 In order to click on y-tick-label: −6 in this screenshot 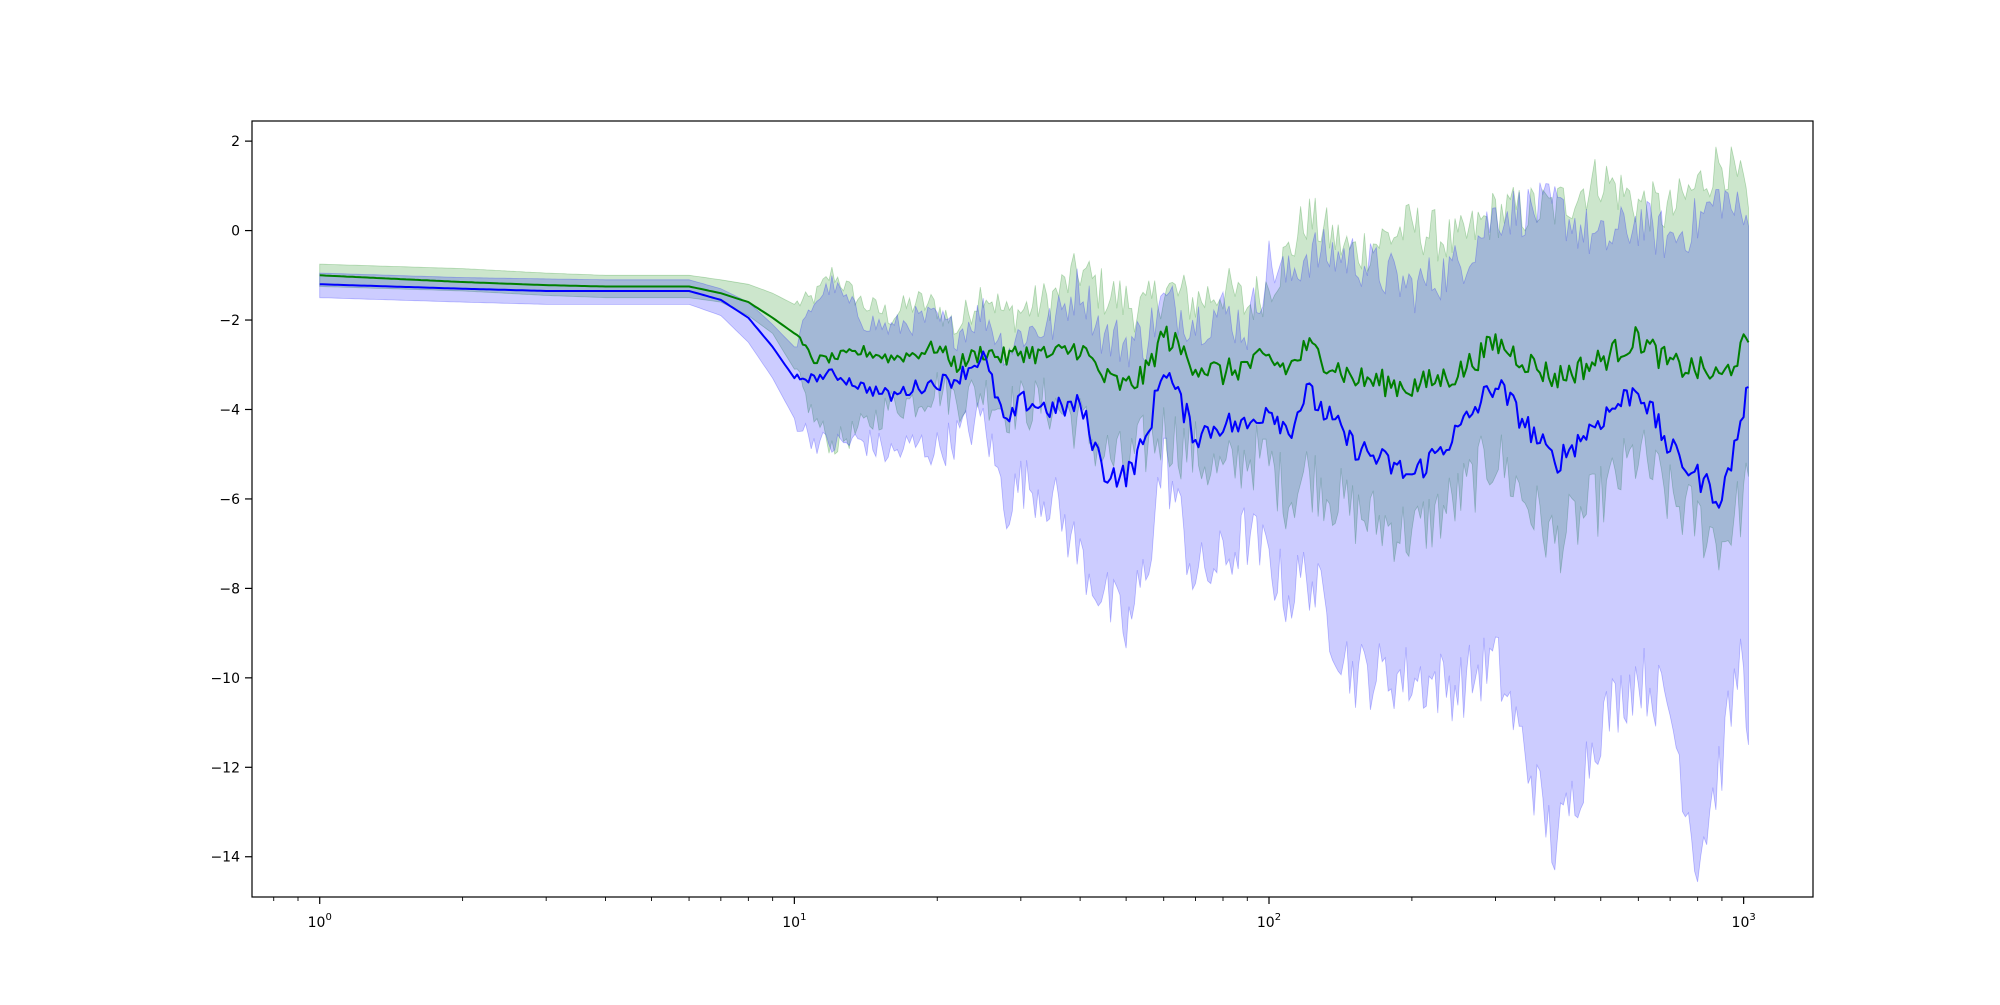, I will do `click(229, 500)`.